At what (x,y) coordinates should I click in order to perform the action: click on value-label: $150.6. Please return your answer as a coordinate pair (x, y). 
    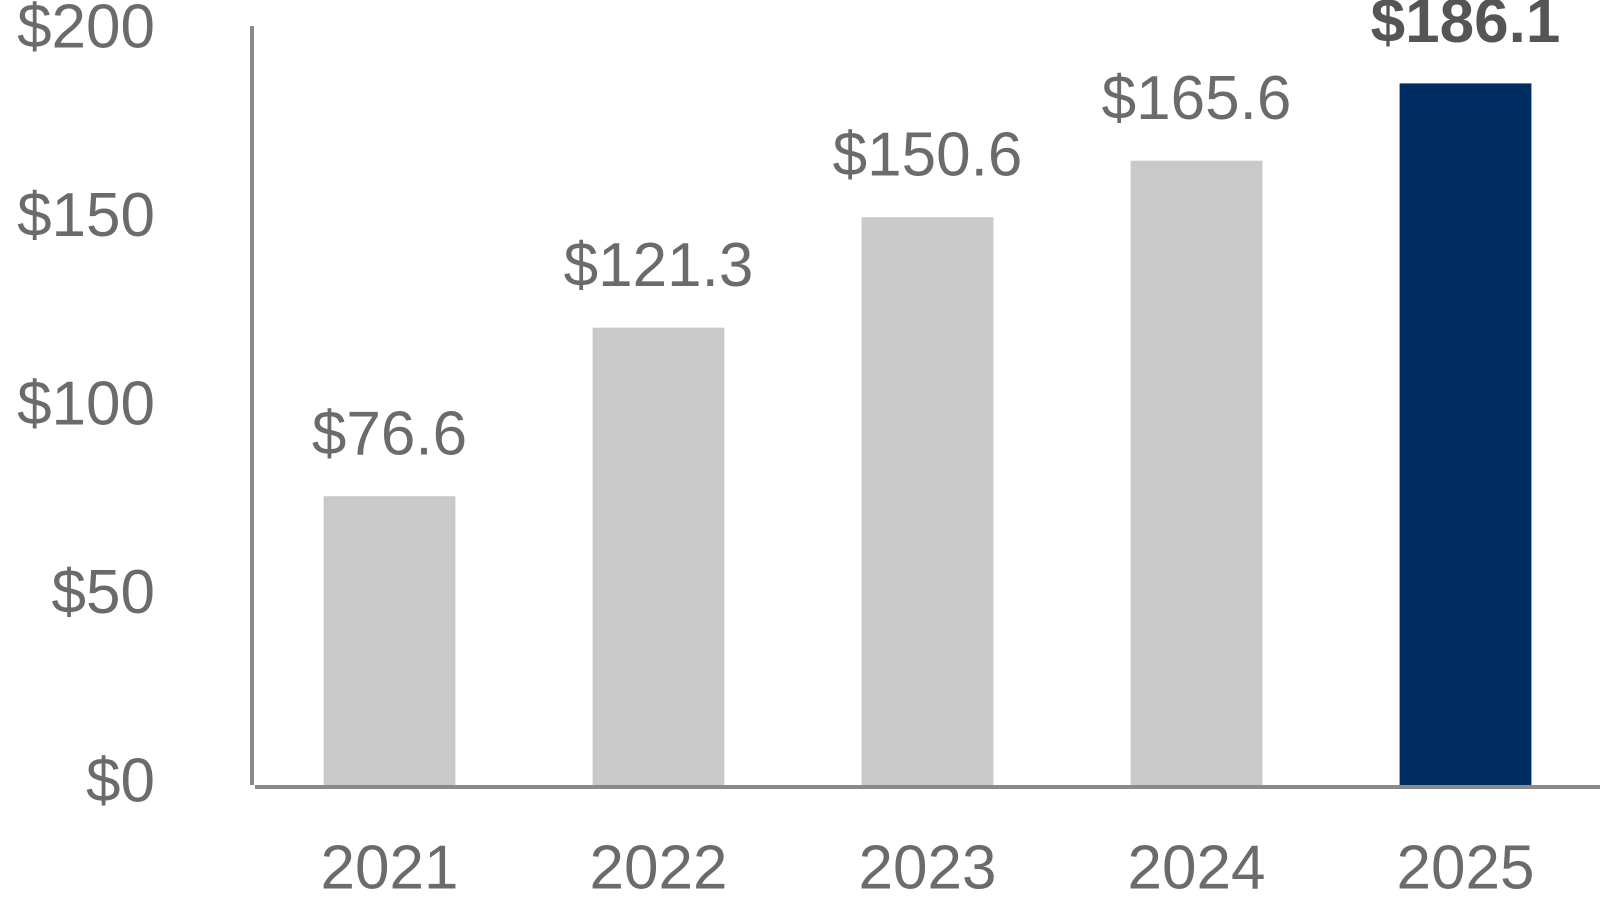
    Looking at the image, I should click on (928, 155).